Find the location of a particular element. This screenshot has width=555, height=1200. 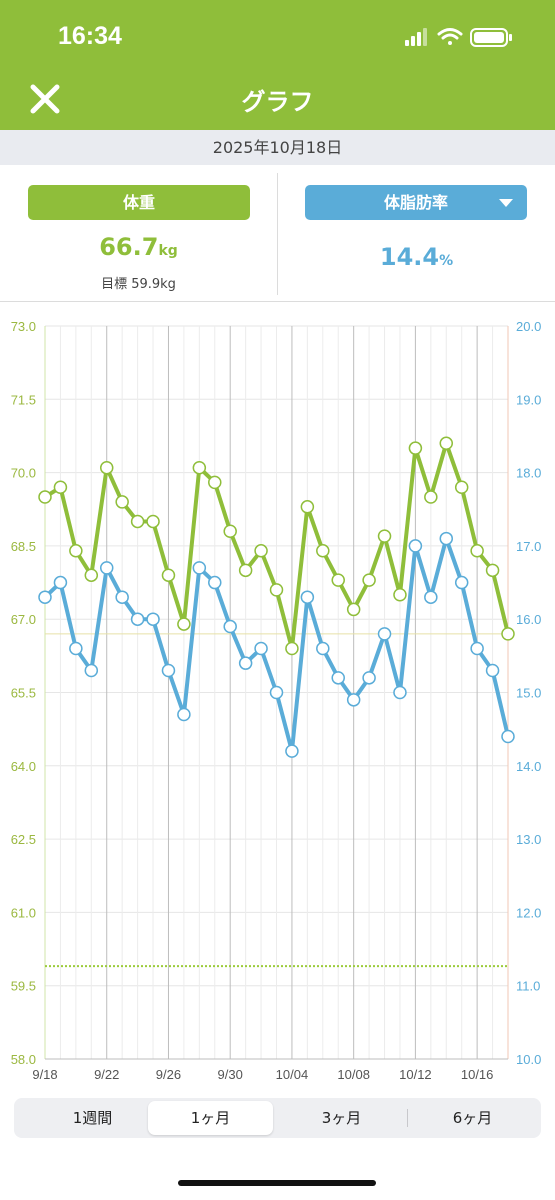

x-tick-label: 10/04 is located at coordinates (292, 1074).